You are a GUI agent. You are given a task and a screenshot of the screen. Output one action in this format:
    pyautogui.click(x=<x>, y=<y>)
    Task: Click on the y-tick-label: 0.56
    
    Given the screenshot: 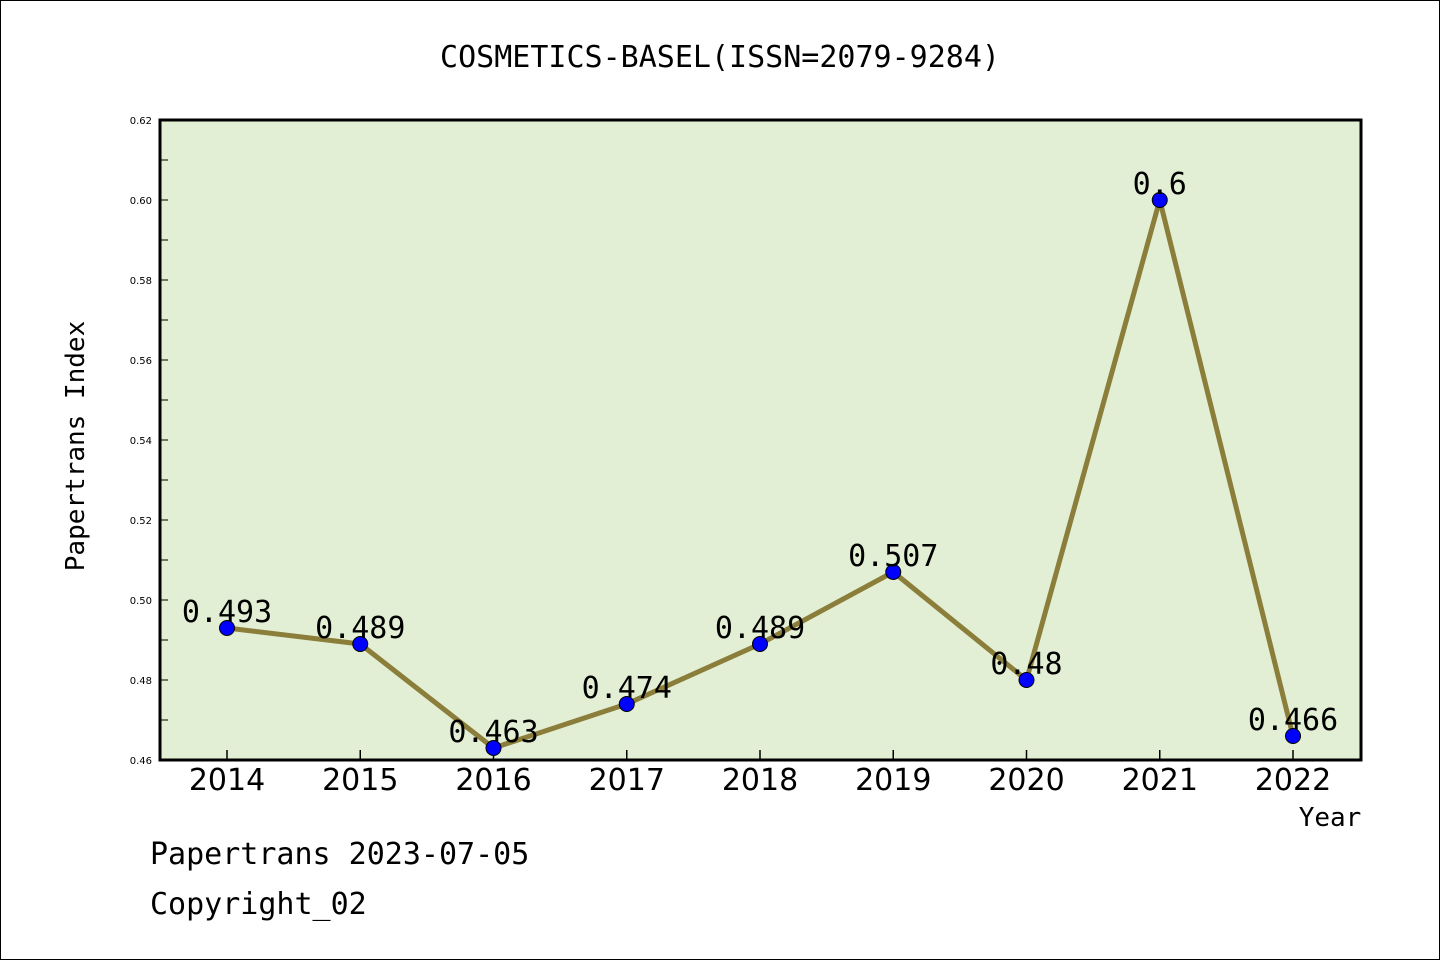 What is the action you would take?
    pyautogui.click(x=141, y=361)
    